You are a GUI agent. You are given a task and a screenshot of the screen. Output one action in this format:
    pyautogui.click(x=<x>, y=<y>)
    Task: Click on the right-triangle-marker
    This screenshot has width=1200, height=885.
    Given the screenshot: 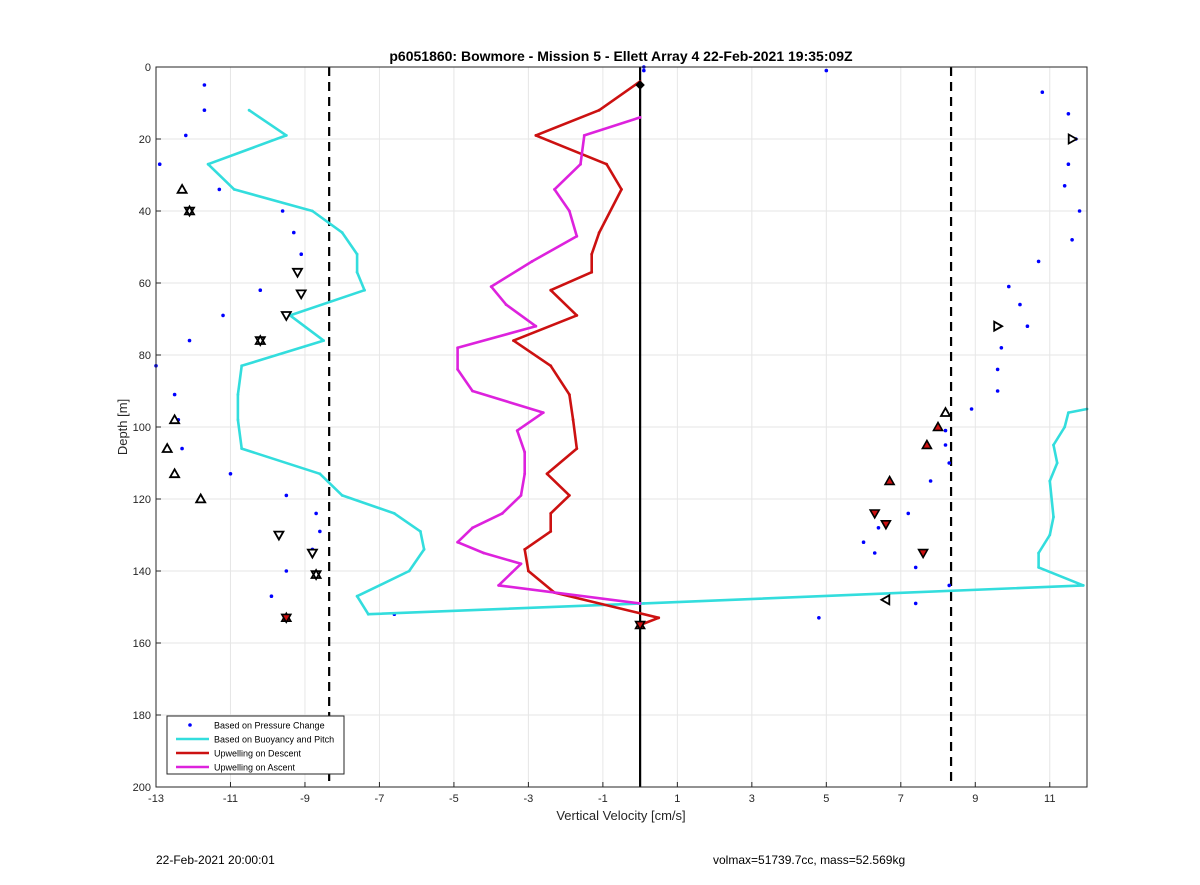 What is the action you would take?
    pyautogui.click(x=998, y=326)
    